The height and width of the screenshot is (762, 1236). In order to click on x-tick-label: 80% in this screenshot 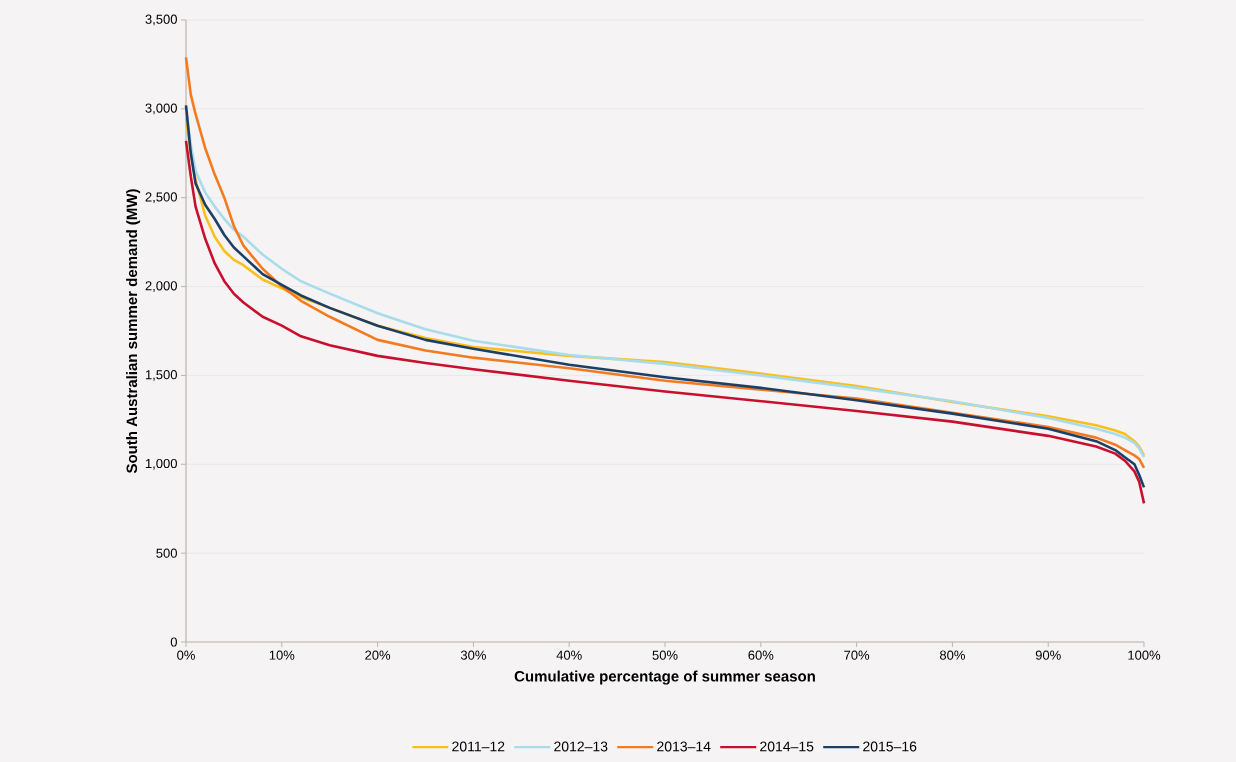, I will do `click(952, 655)`.